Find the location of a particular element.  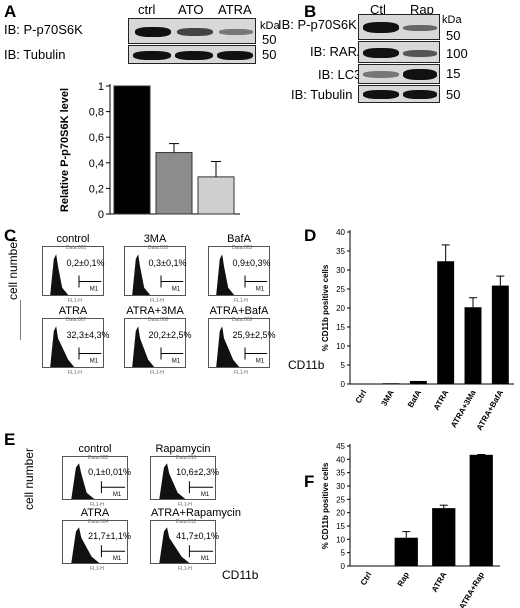

data-file-label: Data.009 is located at coordinates (242, 320).